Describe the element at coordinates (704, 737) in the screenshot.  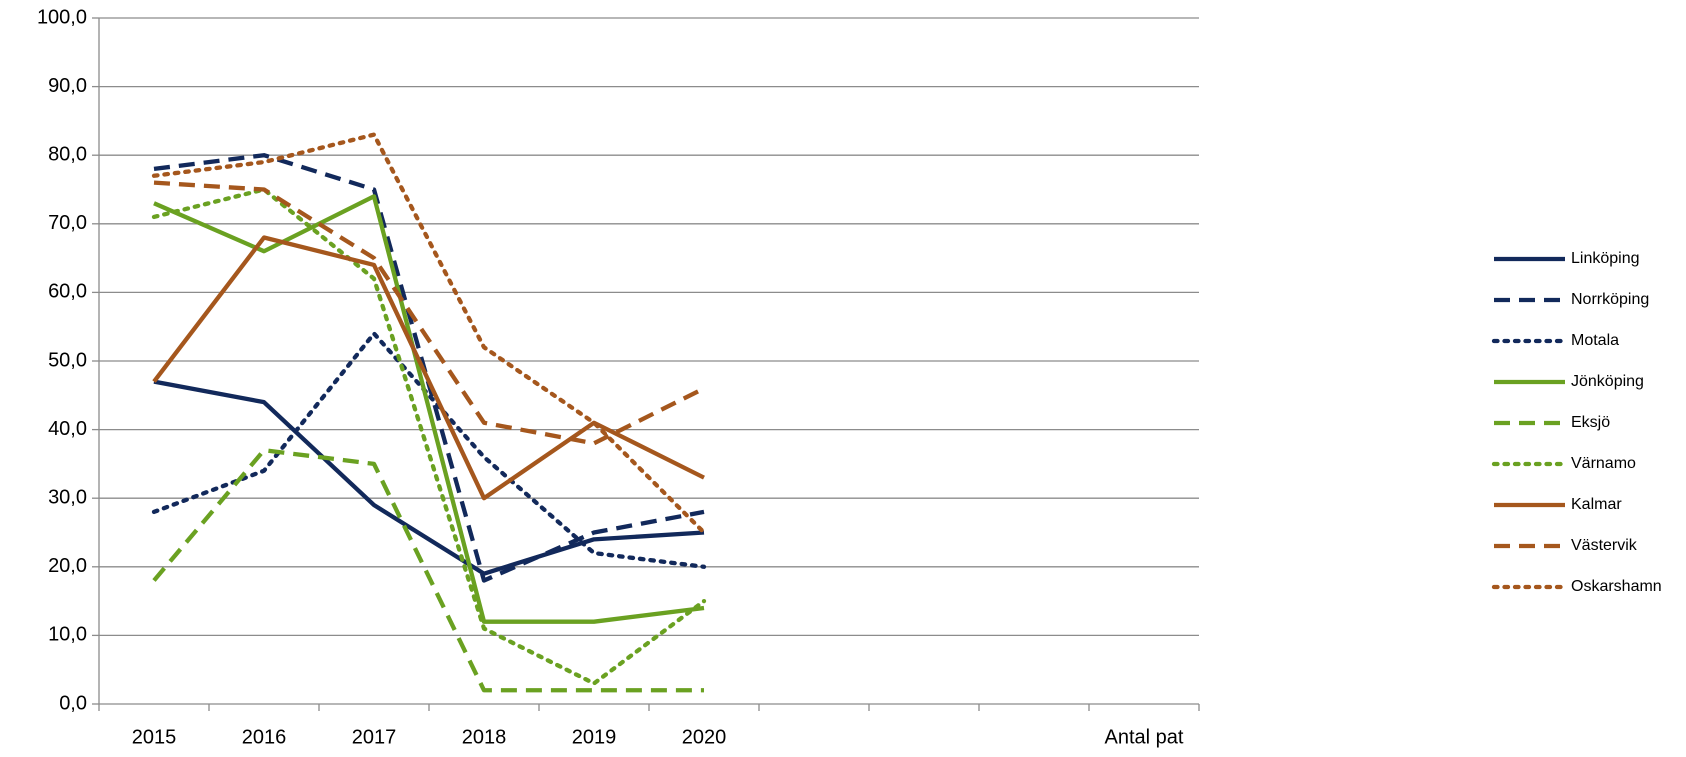
I see `x-tick-label: 2020` at that location.